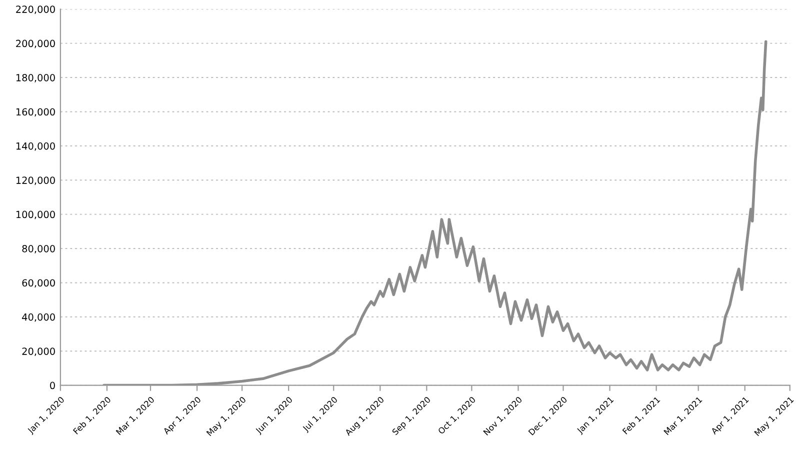  Describe the element at coordinates (35, 10) in the screenshot. I see `y-tick-label: 220,000` at that location.